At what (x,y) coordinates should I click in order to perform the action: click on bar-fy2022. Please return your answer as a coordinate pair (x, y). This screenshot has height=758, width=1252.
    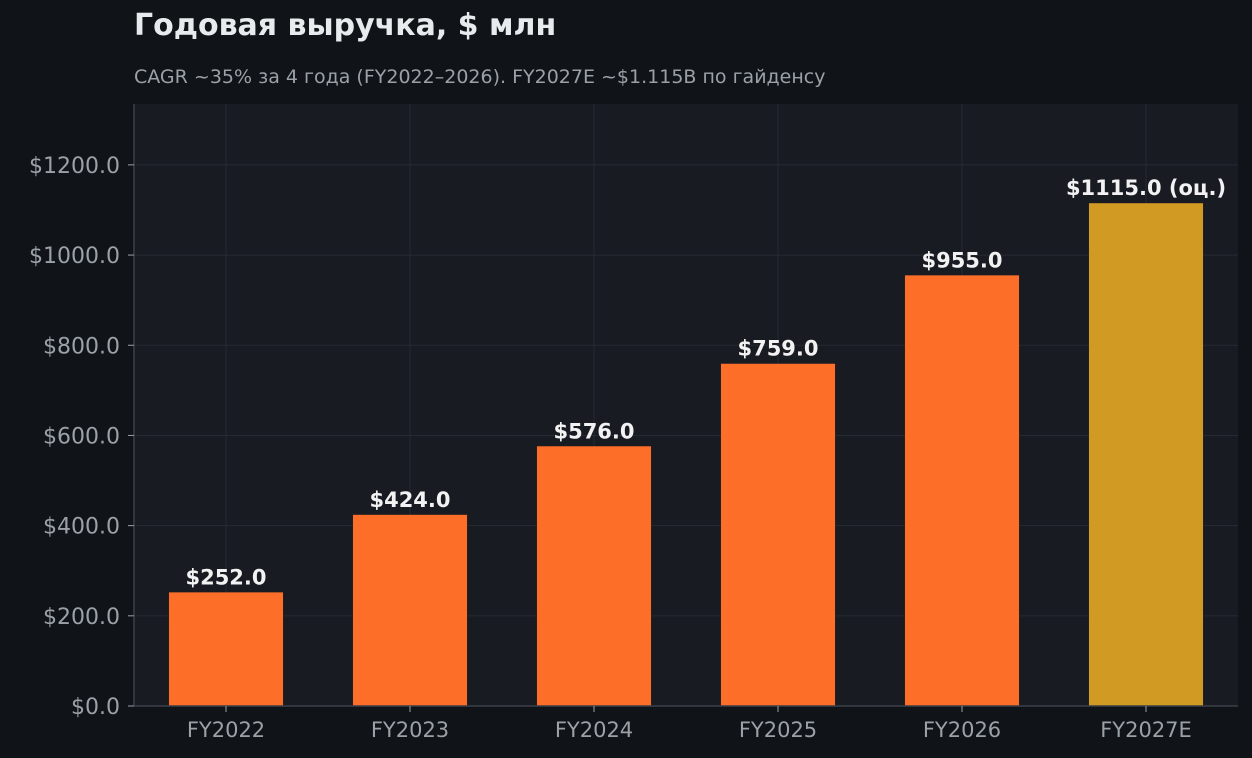
    Looking at the image, I should click on (226, 649).